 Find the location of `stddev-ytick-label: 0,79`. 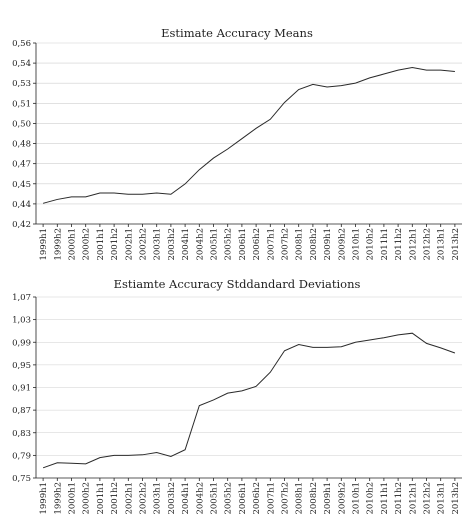

stddev-ytick-label: 0,79 is located at coordinates (21, 456).